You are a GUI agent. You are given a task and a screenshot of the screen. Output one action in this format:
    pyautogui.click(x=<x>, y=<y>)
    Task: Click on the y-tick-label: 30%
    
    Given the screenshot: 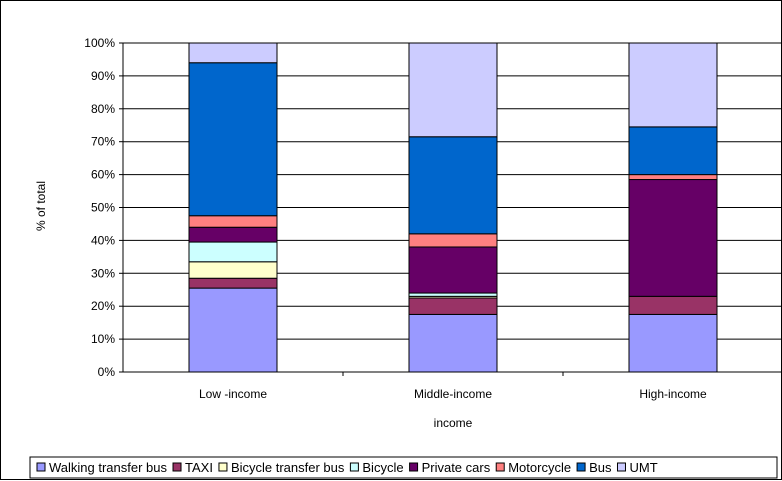 What is the action you would take?
    pyautogui.click(x=103, y=273)
    